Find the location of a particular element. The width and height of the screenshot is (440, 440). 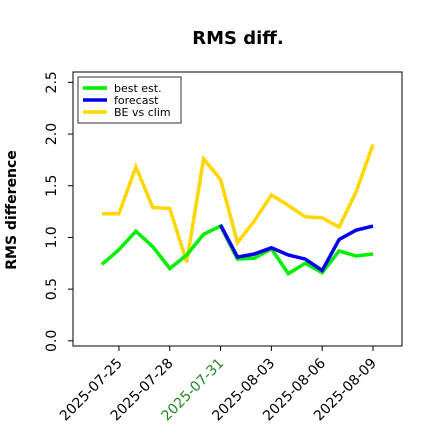

y-axis-label: RMS difference is located at coordinates (12, 210).